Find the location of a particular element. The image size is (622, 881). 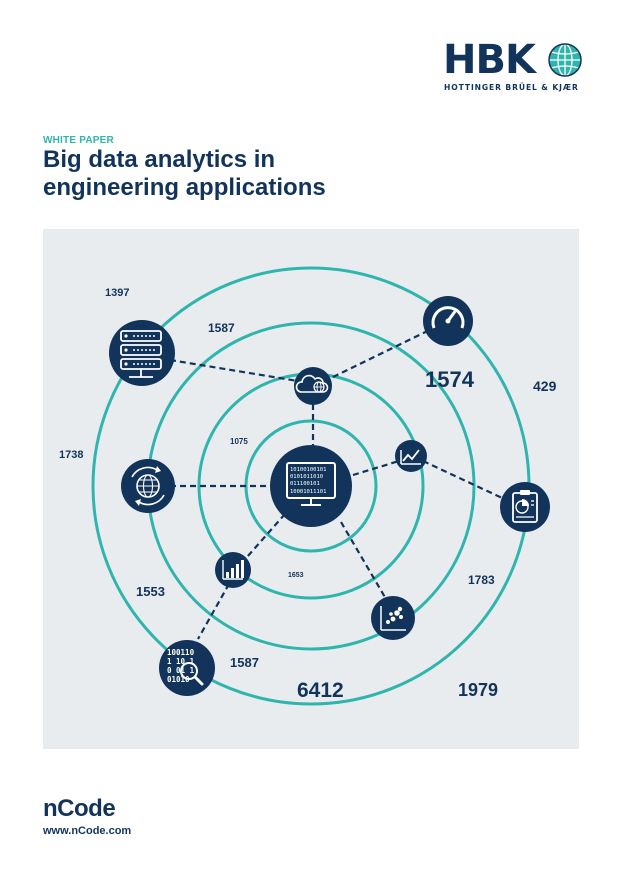

logo-subtitle: HOTTINGER BRÜEL & KJÆR is located at coordinates (511, 87).